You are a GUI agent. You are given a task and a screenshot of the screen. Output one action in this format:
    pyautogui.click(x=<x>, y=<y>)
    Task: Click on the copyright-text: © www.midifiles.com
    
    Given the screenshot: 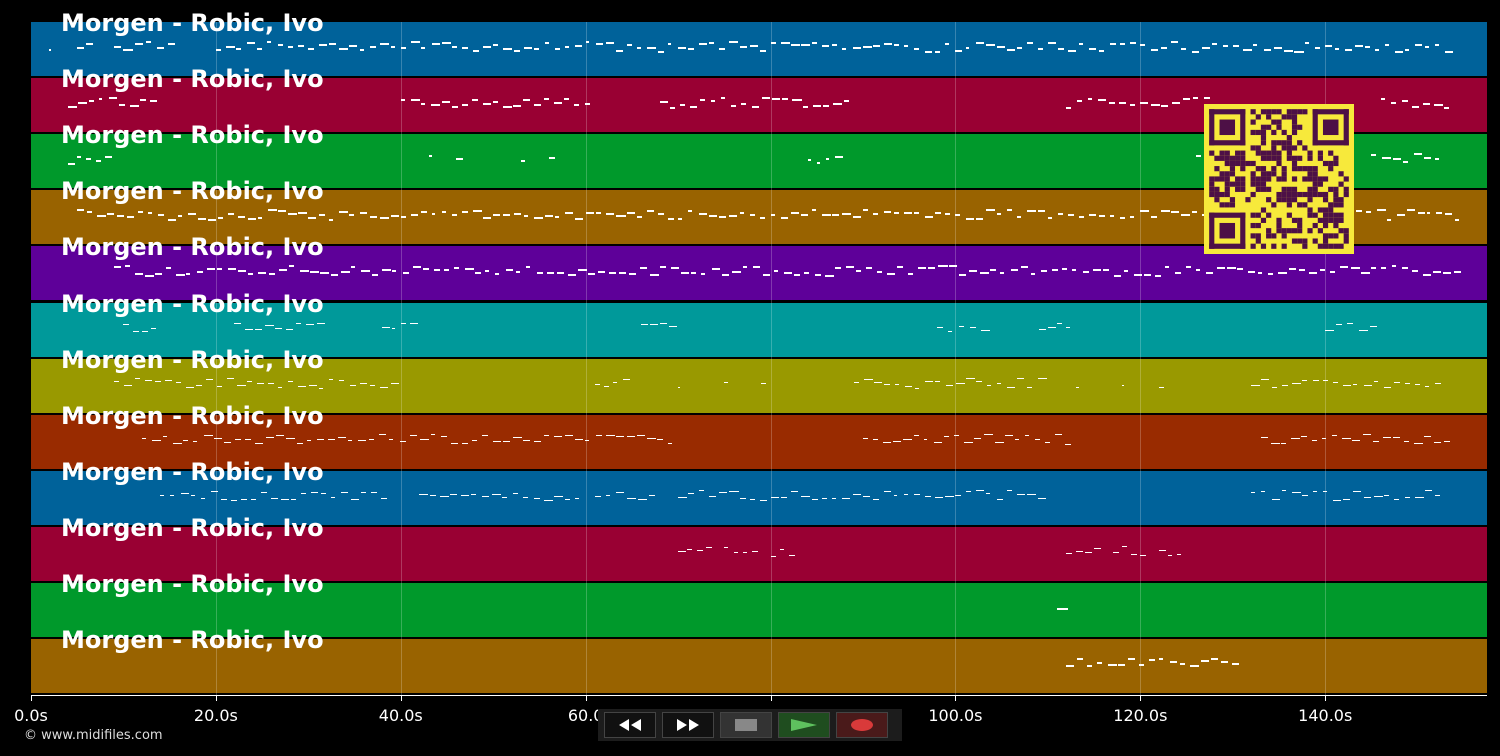 What is the action you would take?
    pyautogui.click(x=93, y=735)
    